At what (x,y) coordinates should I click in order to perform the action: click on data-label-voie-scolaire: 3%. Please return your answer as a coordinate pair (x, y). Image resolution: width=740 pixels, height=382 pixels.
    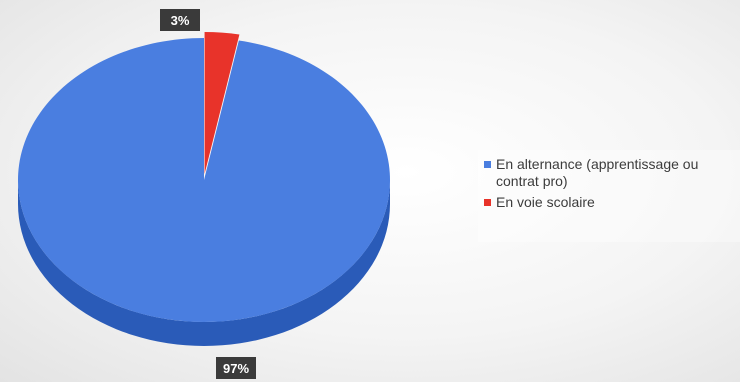
    Looking at the image, I should click on (180, 20).